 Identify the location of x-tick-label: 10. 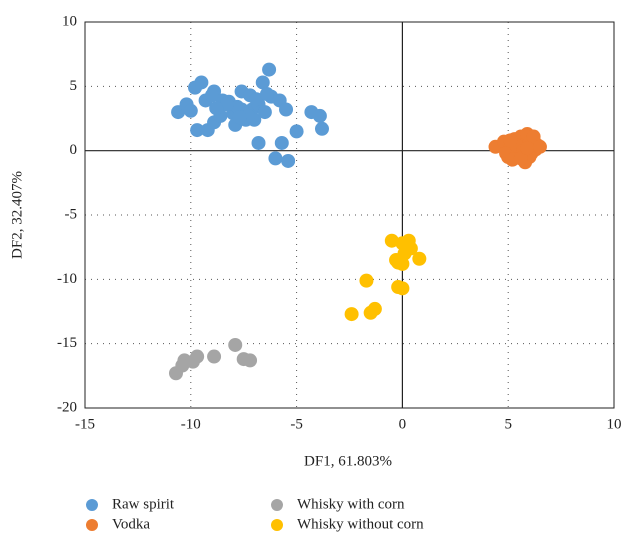
(614, 424).